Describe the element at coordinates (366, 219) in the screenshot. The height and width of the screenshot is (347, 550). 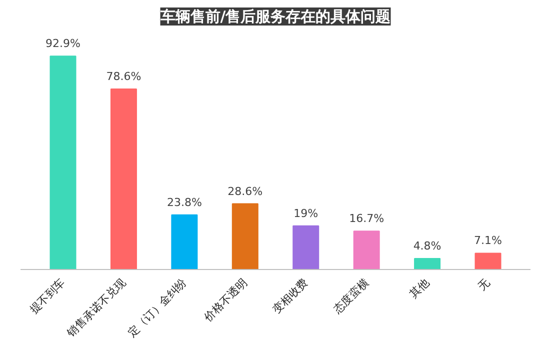
I see `data-label: 16.7%` at that location.